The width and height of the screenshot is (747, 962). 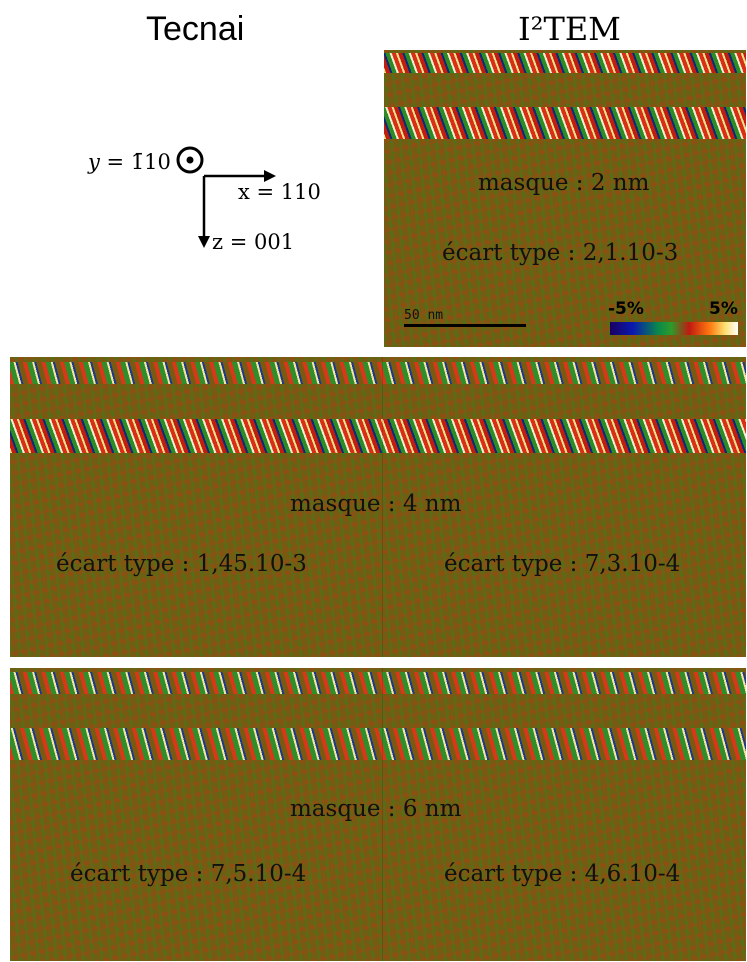 I want to click on std-label-bottom-left: écart type : 7,5.10-4, so click(x=188, y=874).